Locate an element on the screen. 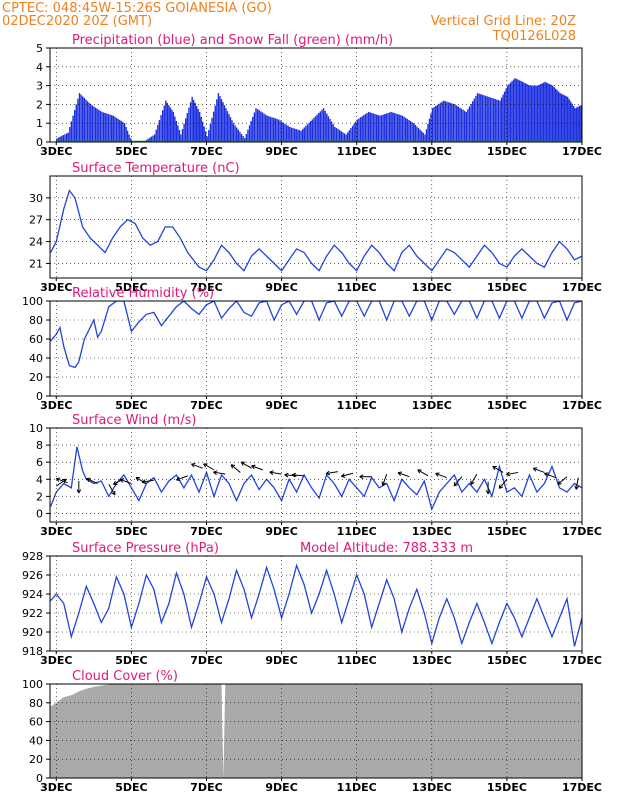 The image size is (618, 800). y-tick-label: 0 is located at coordinates (39, 513).